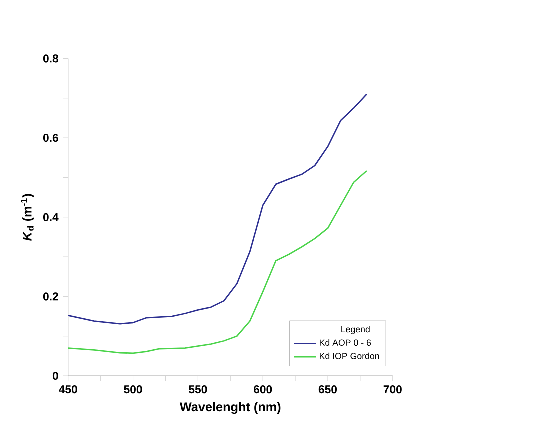  Describe the element at coordinates (68, 389) in the screenshot. I see `x-tick-label: 450` at that location.